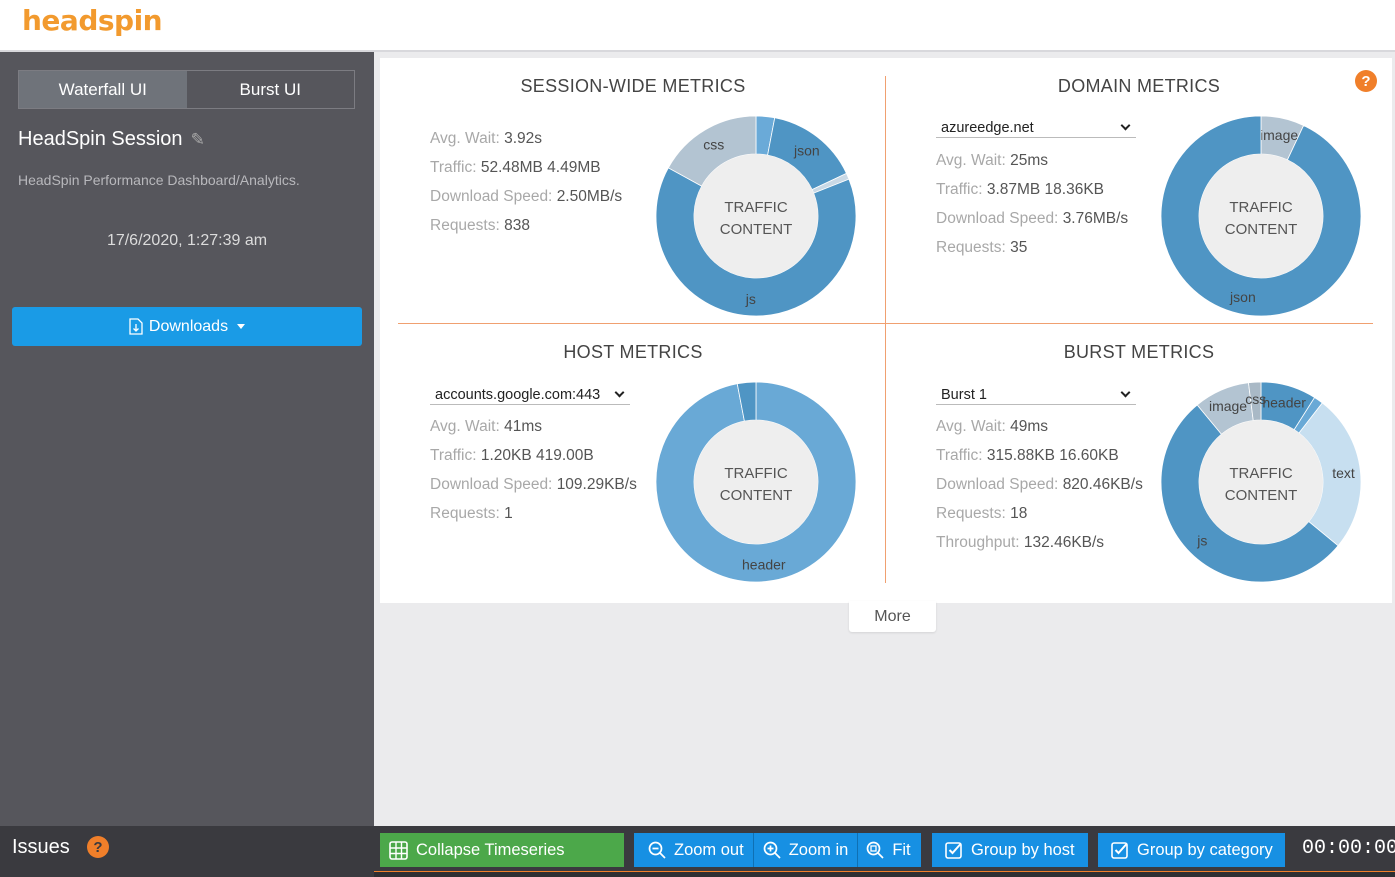 The width and height of the screenshot is (1395, 877). I want to click on host-select-value: accounts.google.com:443, so click(518, 394).